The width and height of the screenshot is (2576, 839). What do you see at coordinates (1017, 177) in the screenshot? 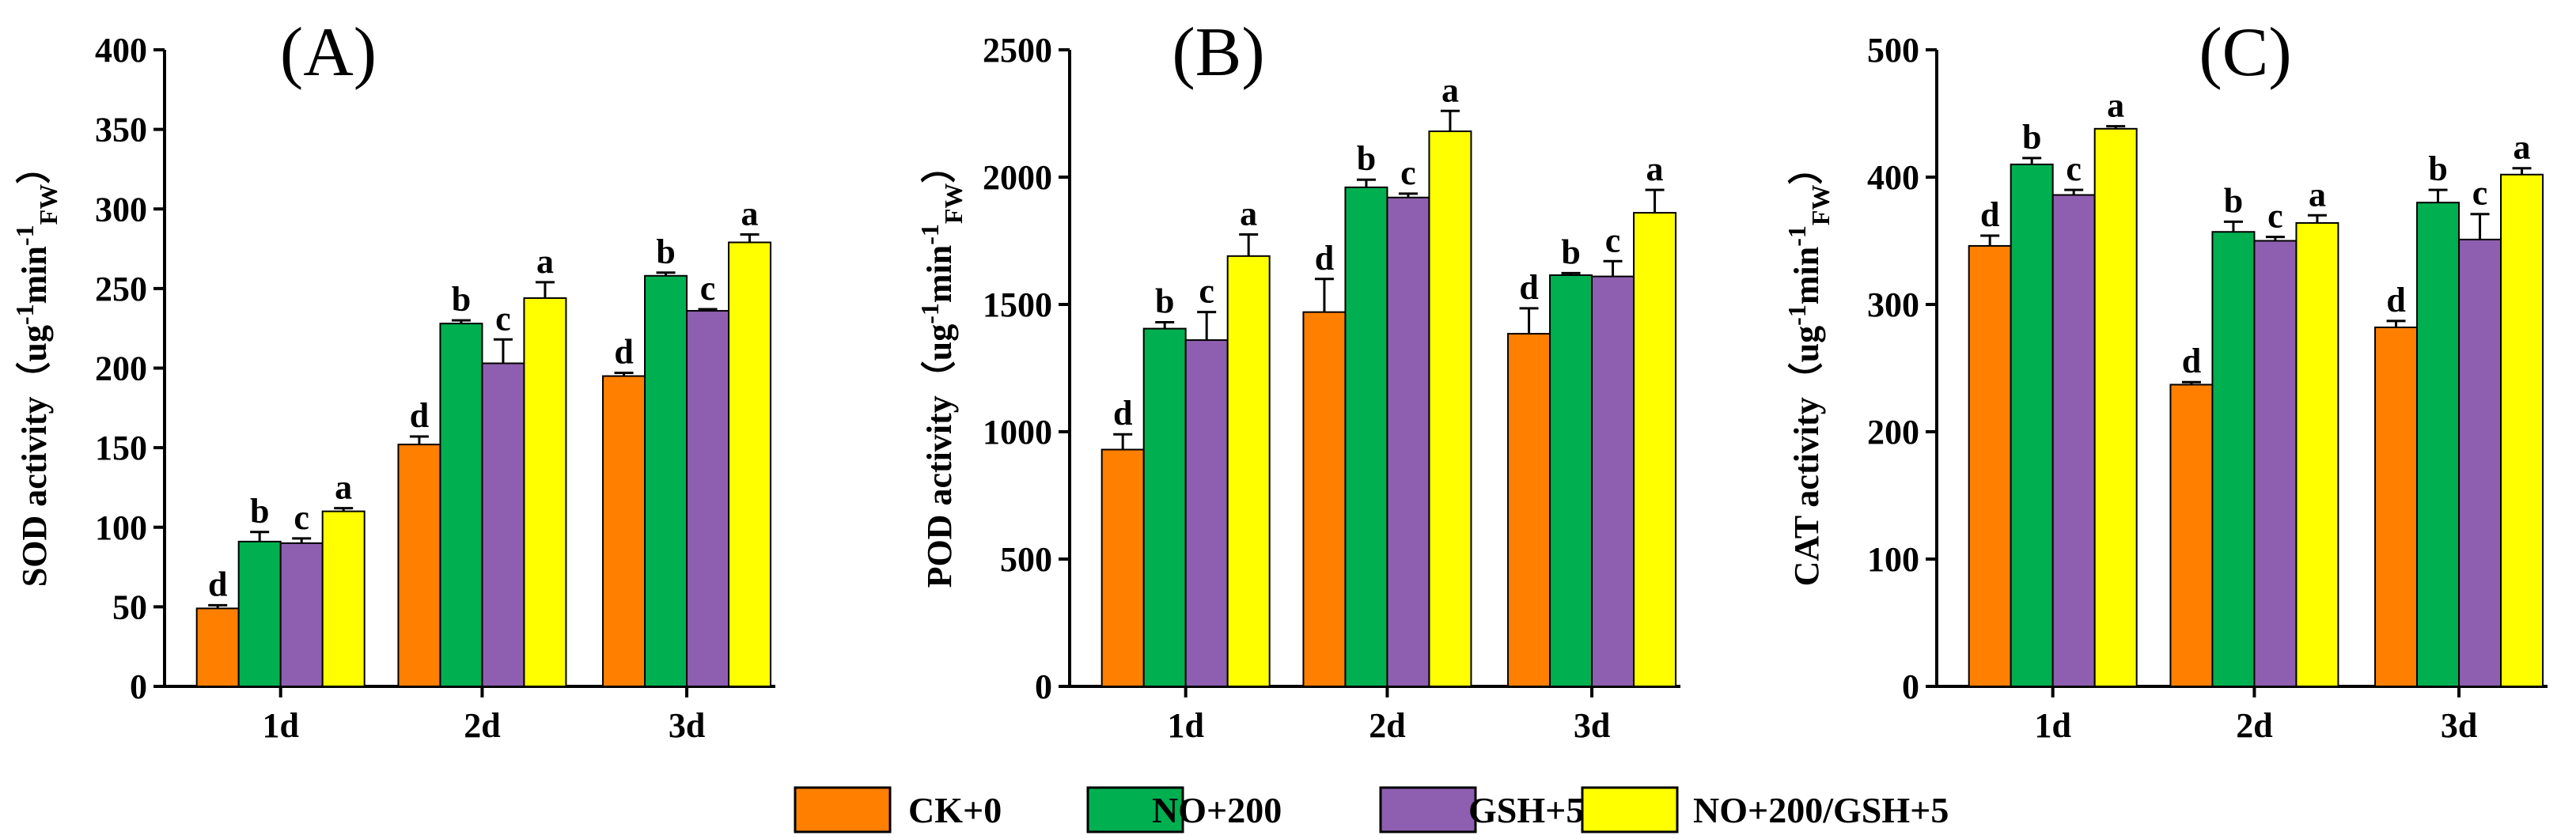
I see `y-tick-label: 2000` at bounding box center [1017, 177].